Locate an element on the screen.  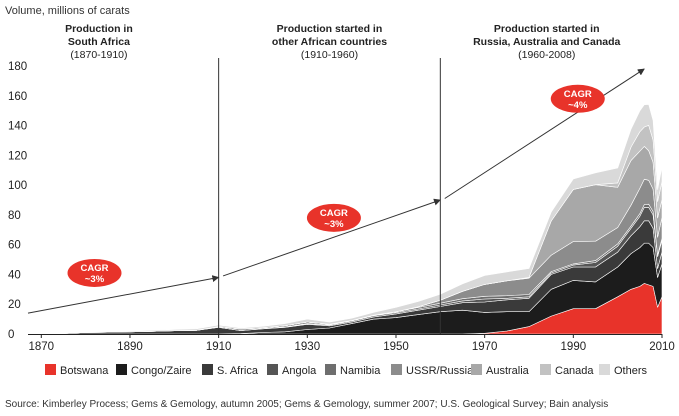
era-range-1: (1870-1910) is located at coordinates (98, 55).